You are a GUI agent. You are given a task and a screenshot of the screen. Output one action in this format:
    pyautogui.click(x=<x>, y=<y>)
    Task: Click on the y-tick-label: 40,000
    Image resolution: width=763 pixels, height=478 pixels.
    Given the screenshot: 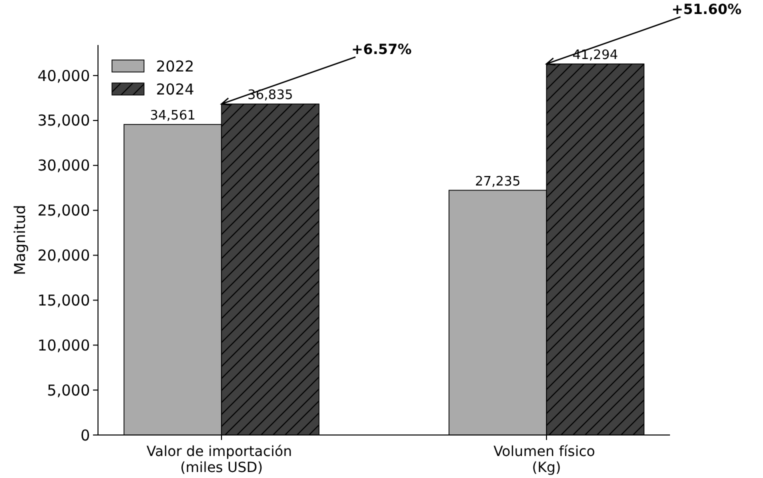 What is the action you would take?
    pyautogui.click(x=64, y=75)
    